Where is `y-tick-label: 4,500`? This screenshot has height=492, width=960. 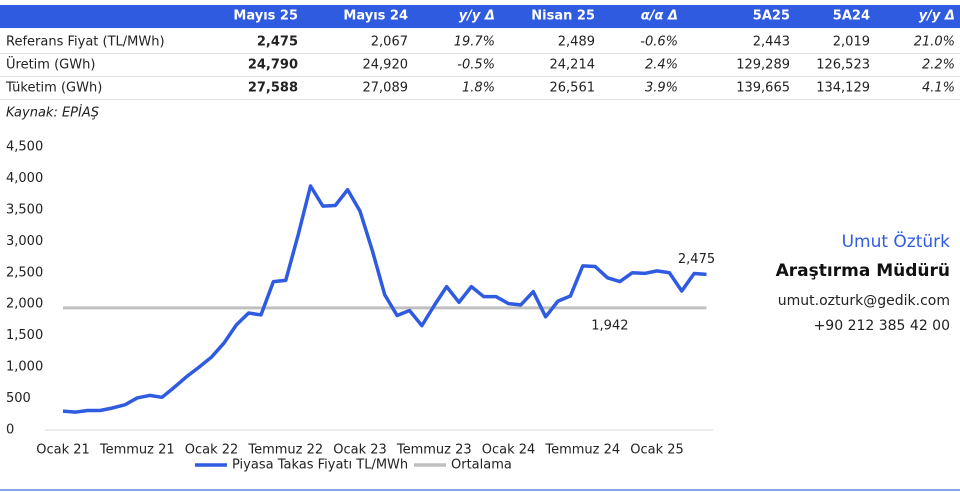 y-tick-label: 4,500 is located at coordinates (24, 147).